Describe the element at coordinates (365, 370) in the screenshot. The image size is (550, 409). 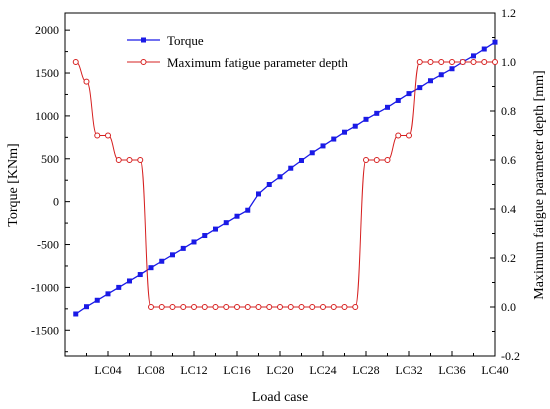
I see `x-tick-label: LC28` at that location.